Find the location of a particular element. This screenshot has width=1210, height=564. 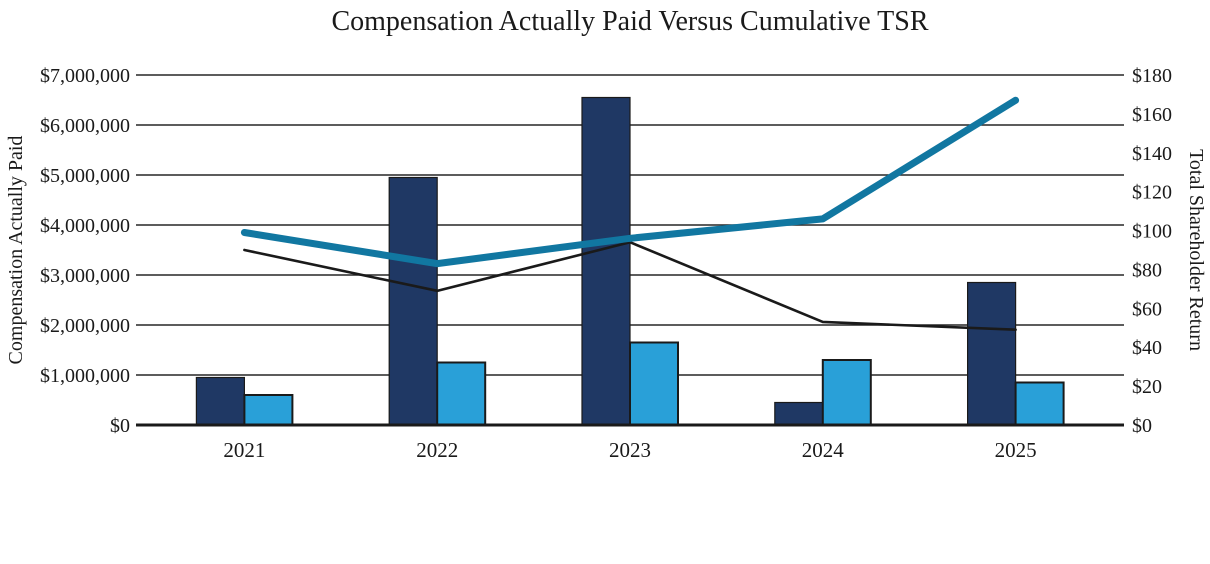

y-axis-right-tick-label: $160 is located at coordinates (1152, 115).